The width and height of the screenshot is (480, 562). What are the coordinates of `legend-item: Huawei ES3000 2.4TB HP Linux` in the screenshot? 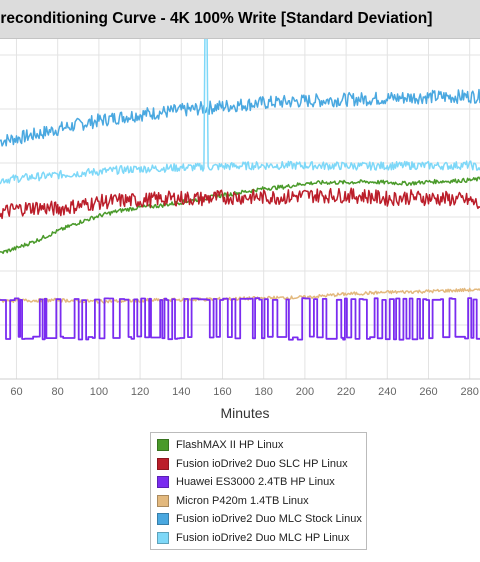 It's located at (258, 482).